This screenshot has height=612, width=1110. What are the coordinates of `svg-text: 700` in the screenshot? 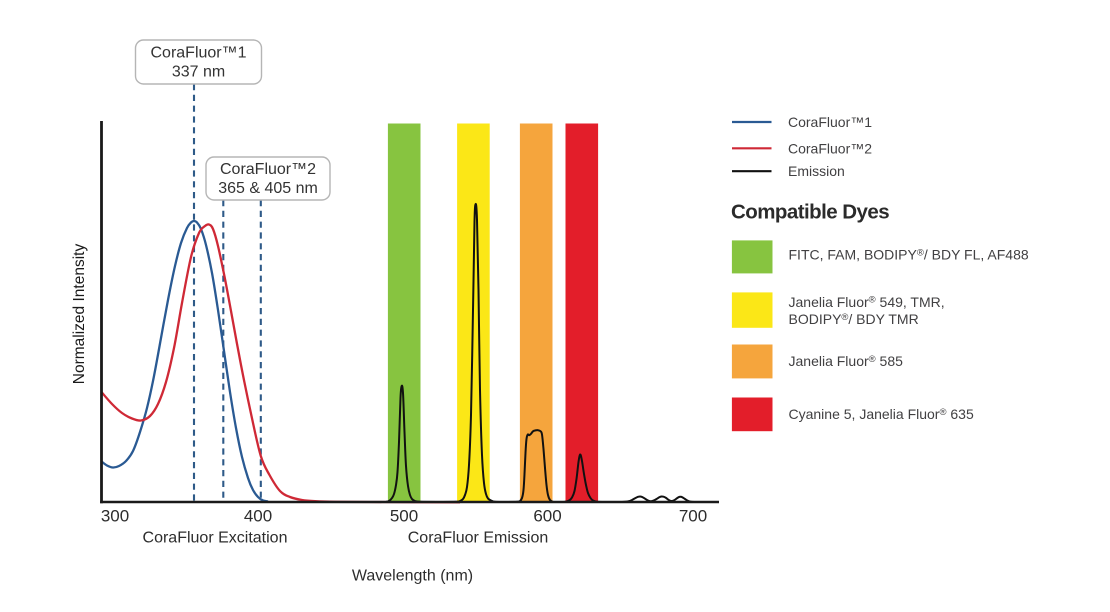 It's located at (693, 516).